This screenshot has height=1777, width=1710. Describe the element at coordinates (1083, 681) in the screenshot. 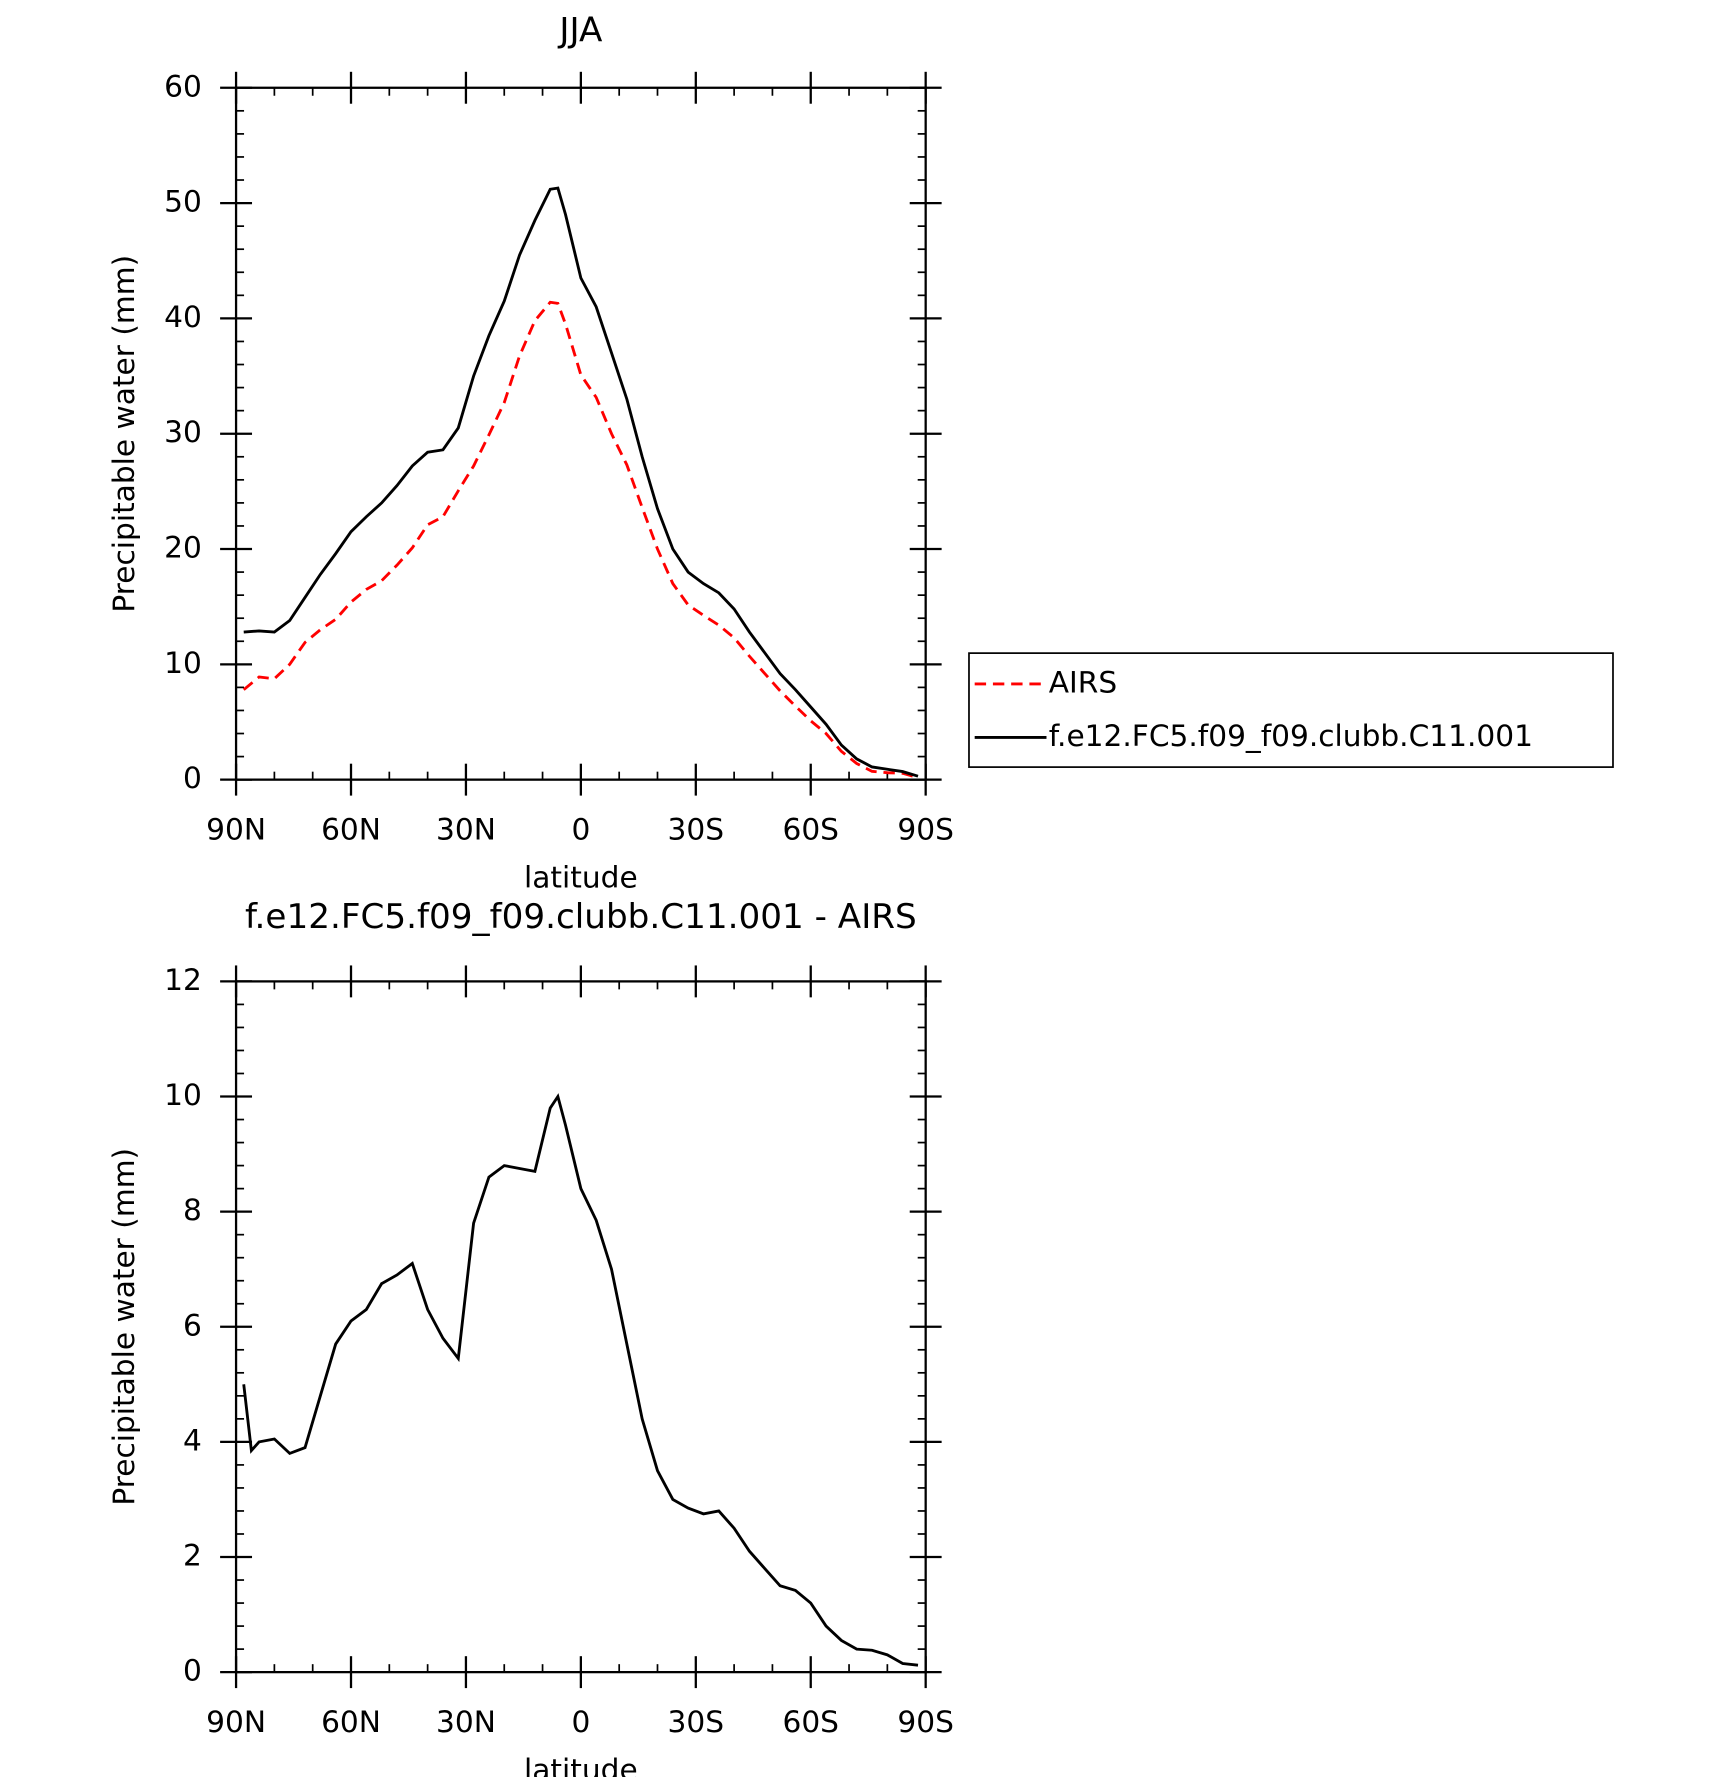

I see `legend-label: AIRS` at that location.